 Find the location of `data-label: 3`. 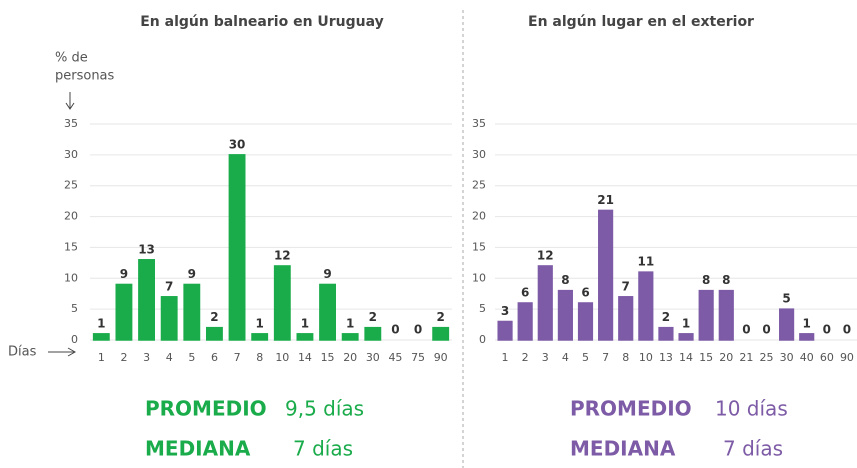

data-label: 3 is located at coordinates (505, 311).